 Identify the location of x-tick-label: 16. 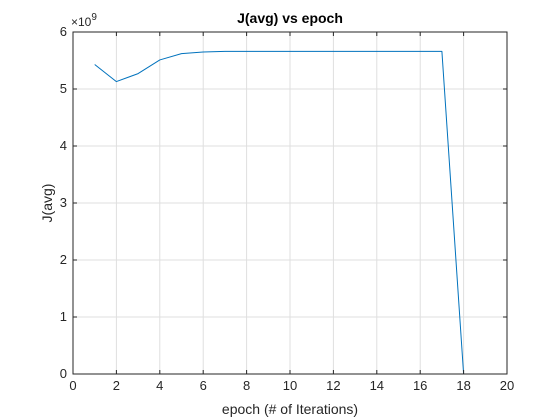
(420, 385).